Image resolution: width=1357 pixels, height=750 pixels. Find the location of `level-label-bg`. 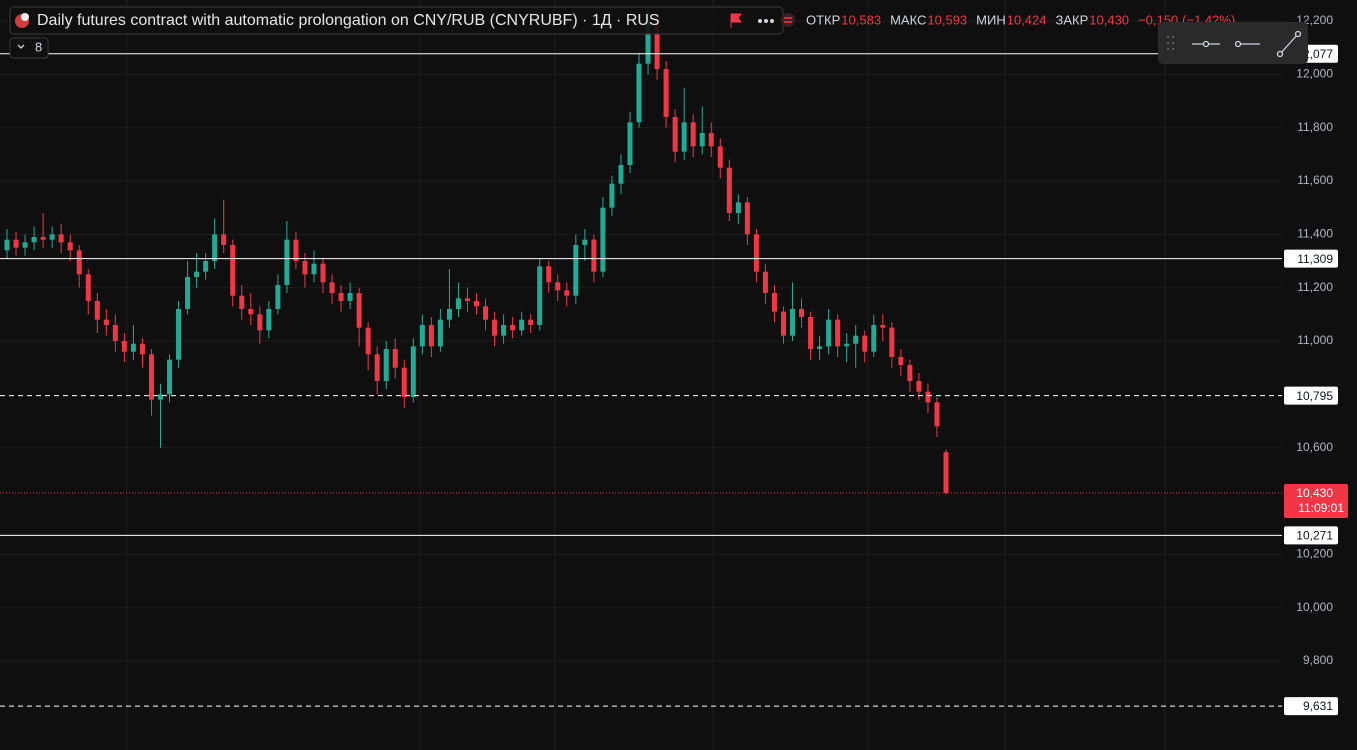

level-label-bg is located at coordinates (1311, 395).